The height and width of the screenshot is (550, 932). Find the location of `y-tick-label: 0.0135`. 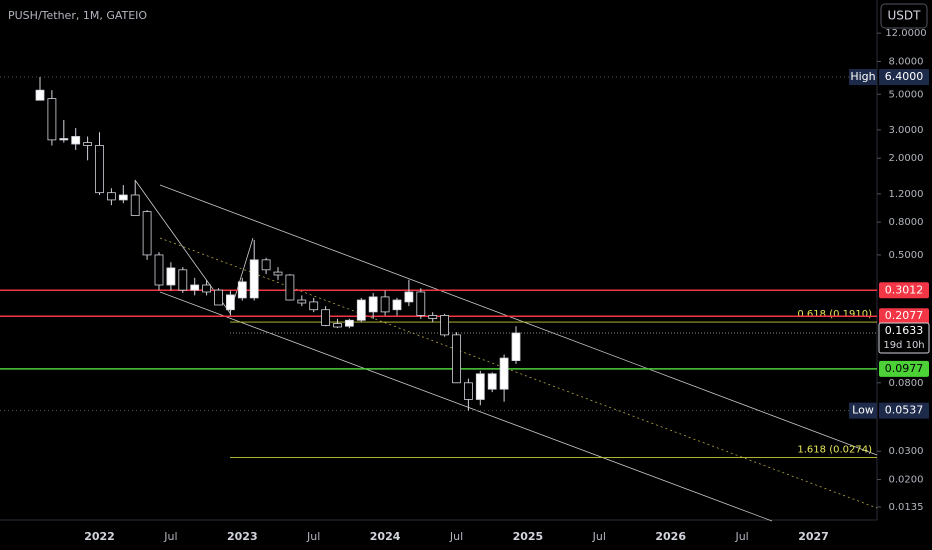

y-tick-label: 0.0135 is located at coordinates (906, 507).